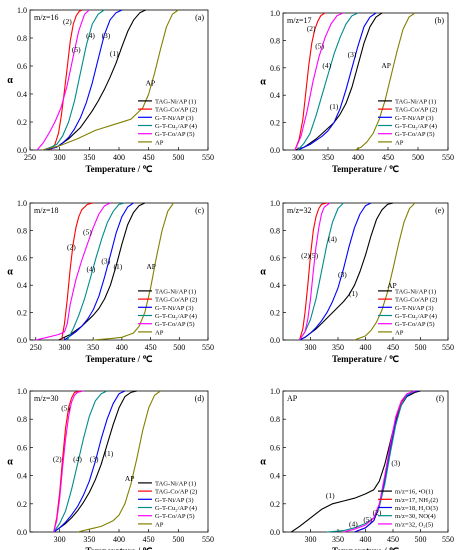 The width and height of the screenshot is (474, 550). What do you see at coordinates (199, 17) in the screenshot?
I see `panel-label: (a)` at bounding box center [199, 17].